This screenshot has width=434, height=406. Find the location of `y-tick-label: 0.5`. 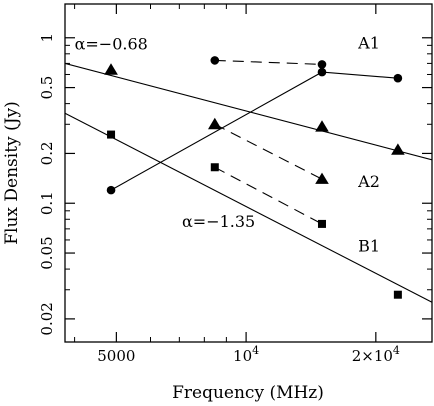

y-tick-label: 0.5 is located at coordinates (47, 88).